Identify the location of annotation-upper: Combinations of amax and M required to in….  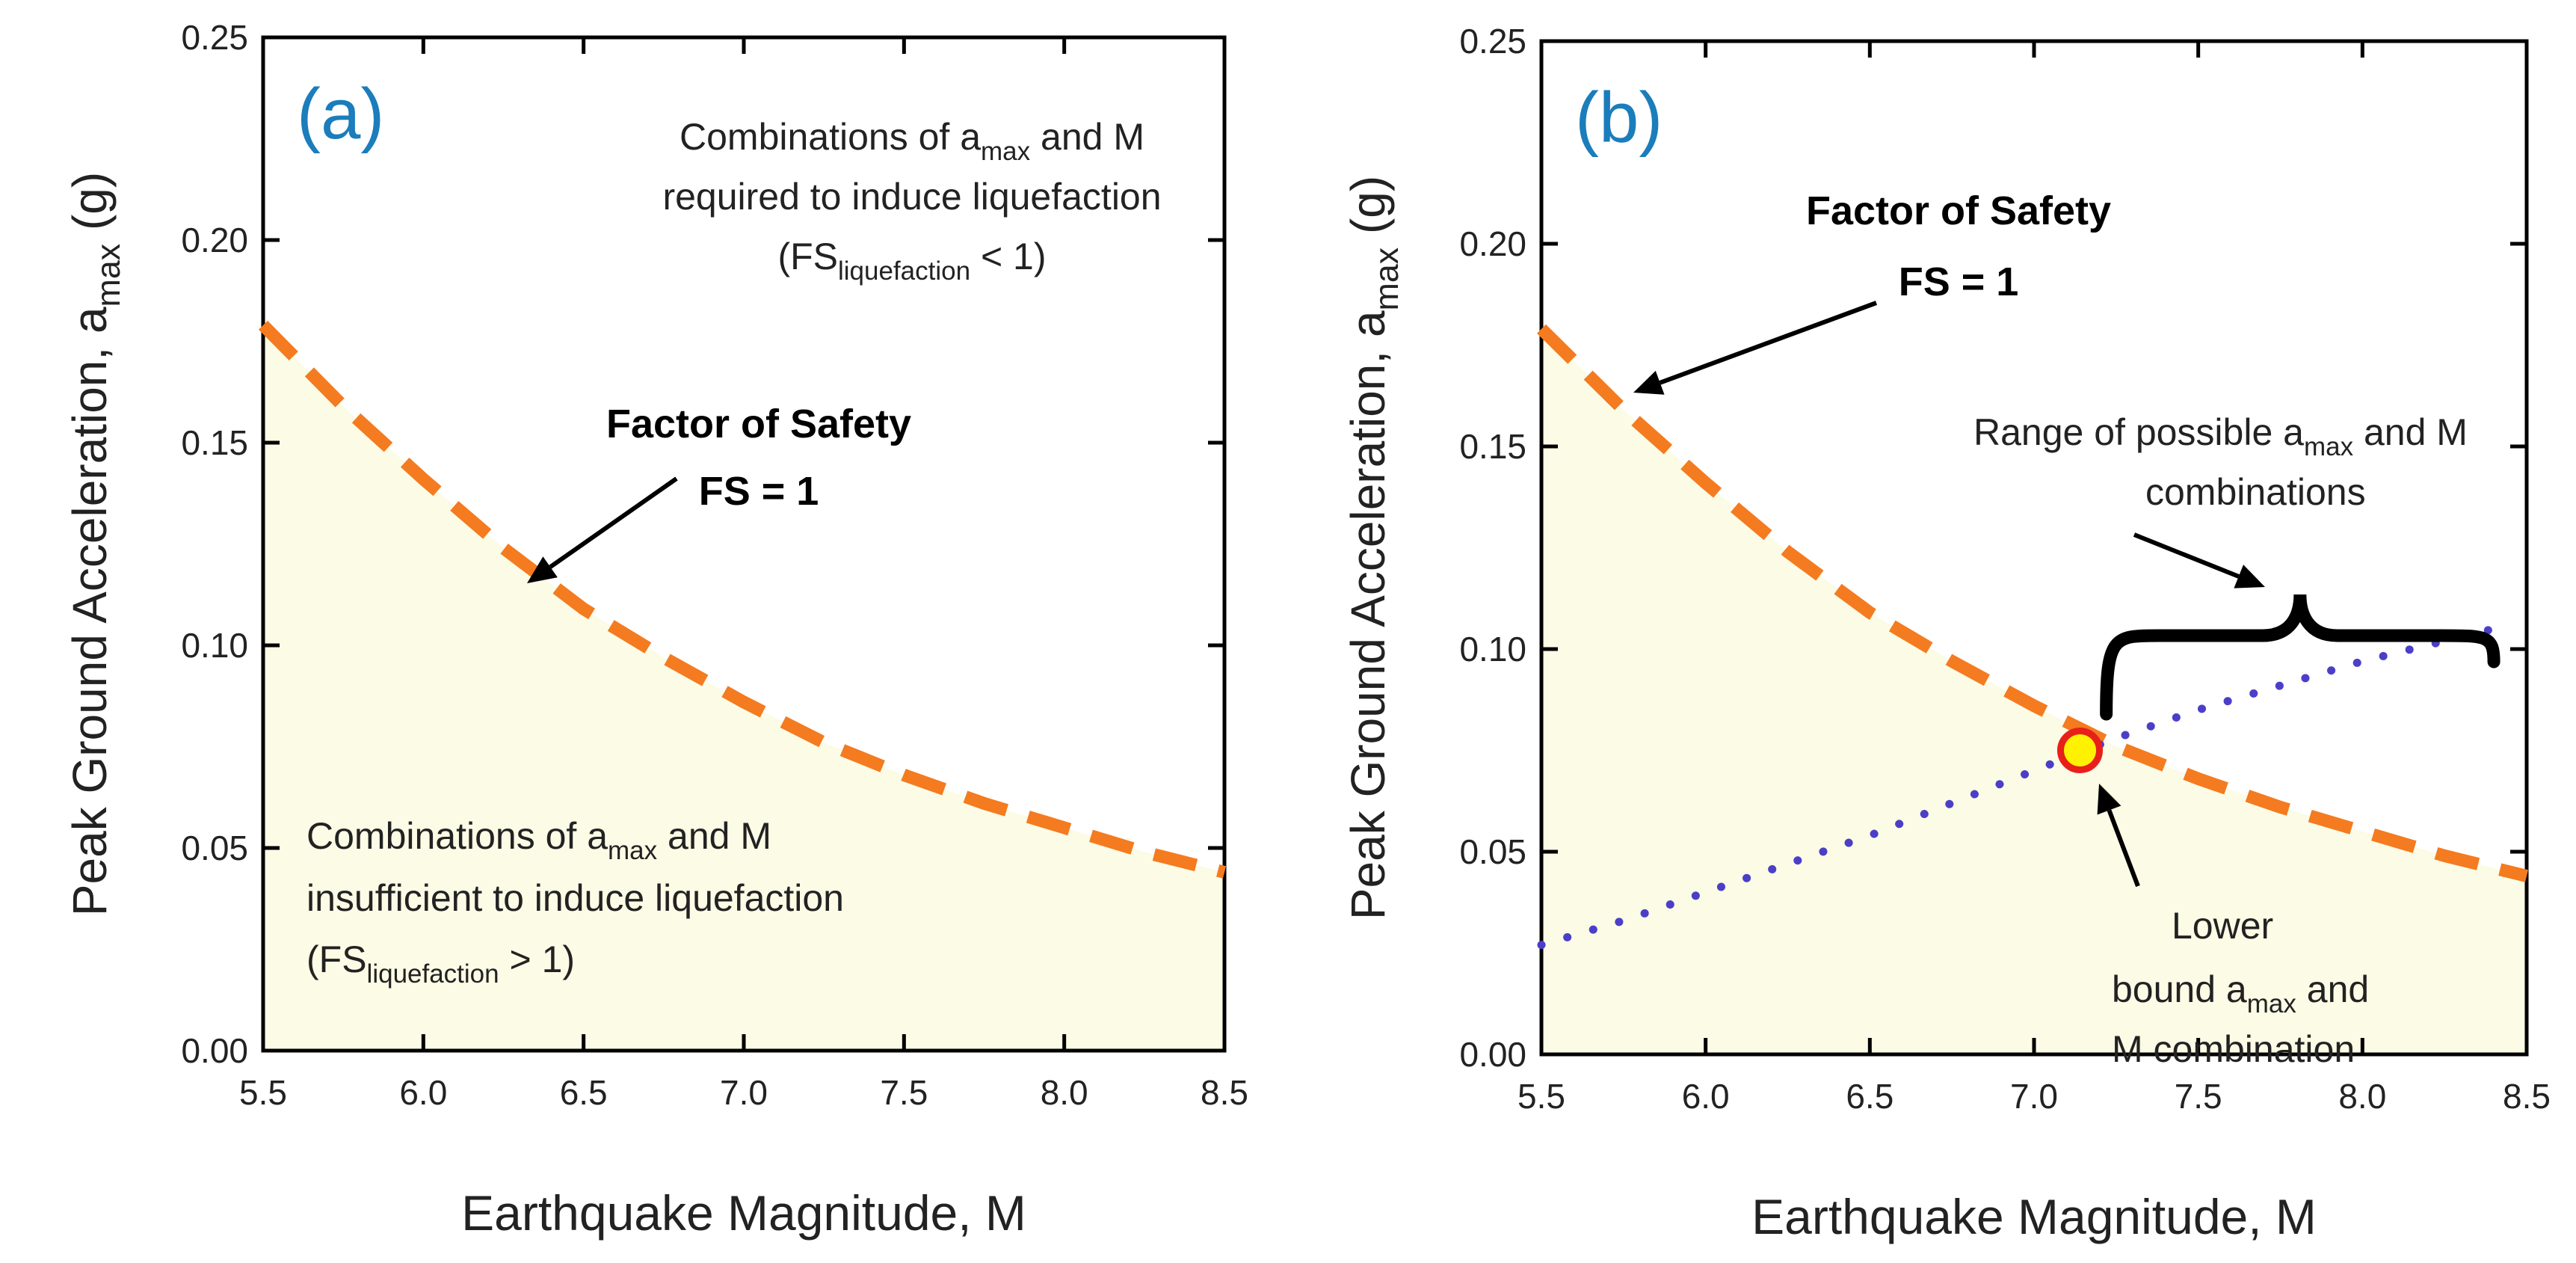
(911, 201).